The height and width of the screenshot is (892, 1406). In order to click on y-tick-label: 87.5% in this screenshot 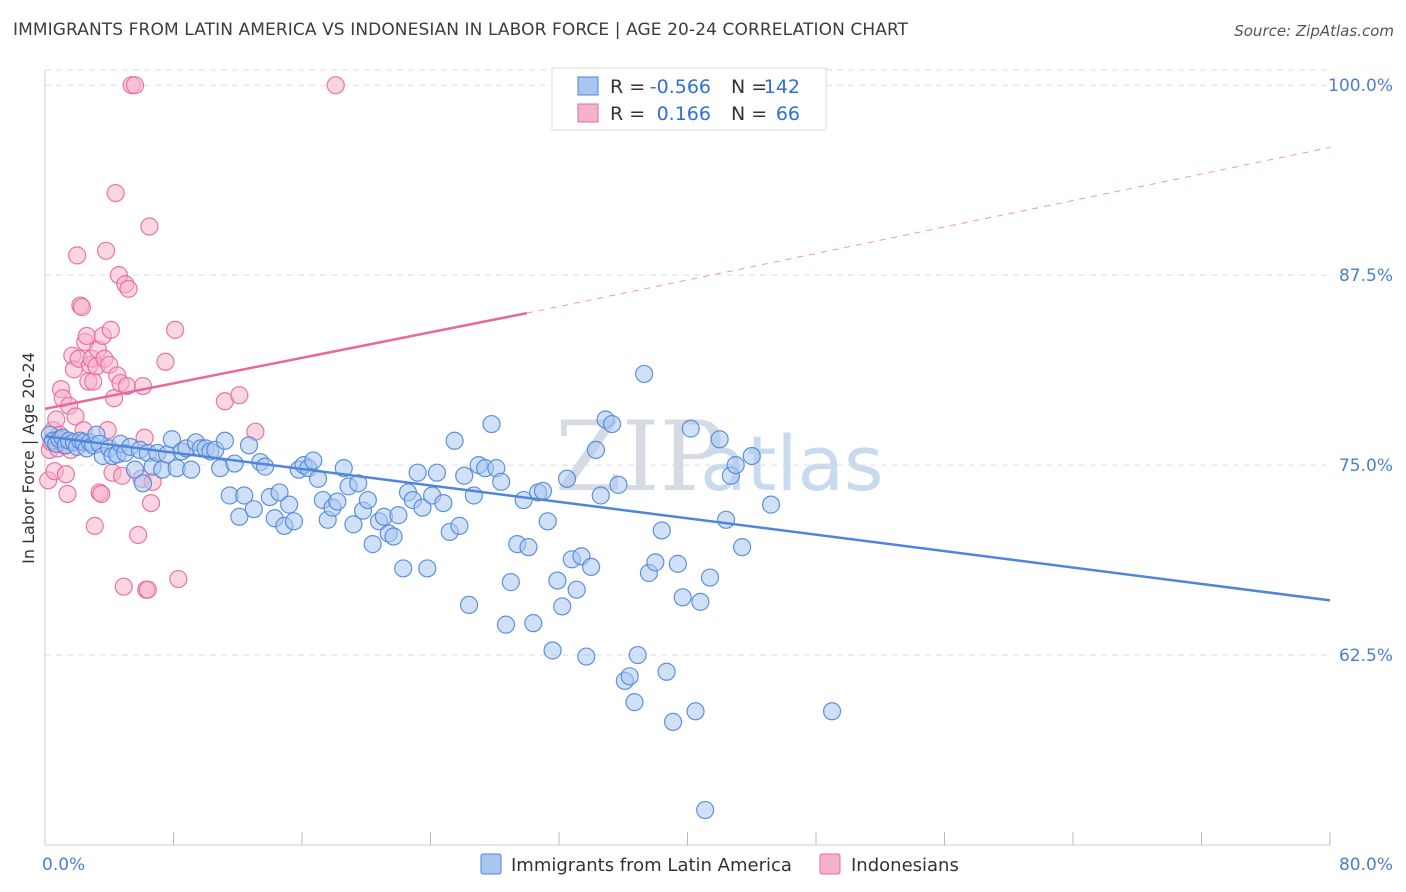, I will do `click(1366, 276)`.